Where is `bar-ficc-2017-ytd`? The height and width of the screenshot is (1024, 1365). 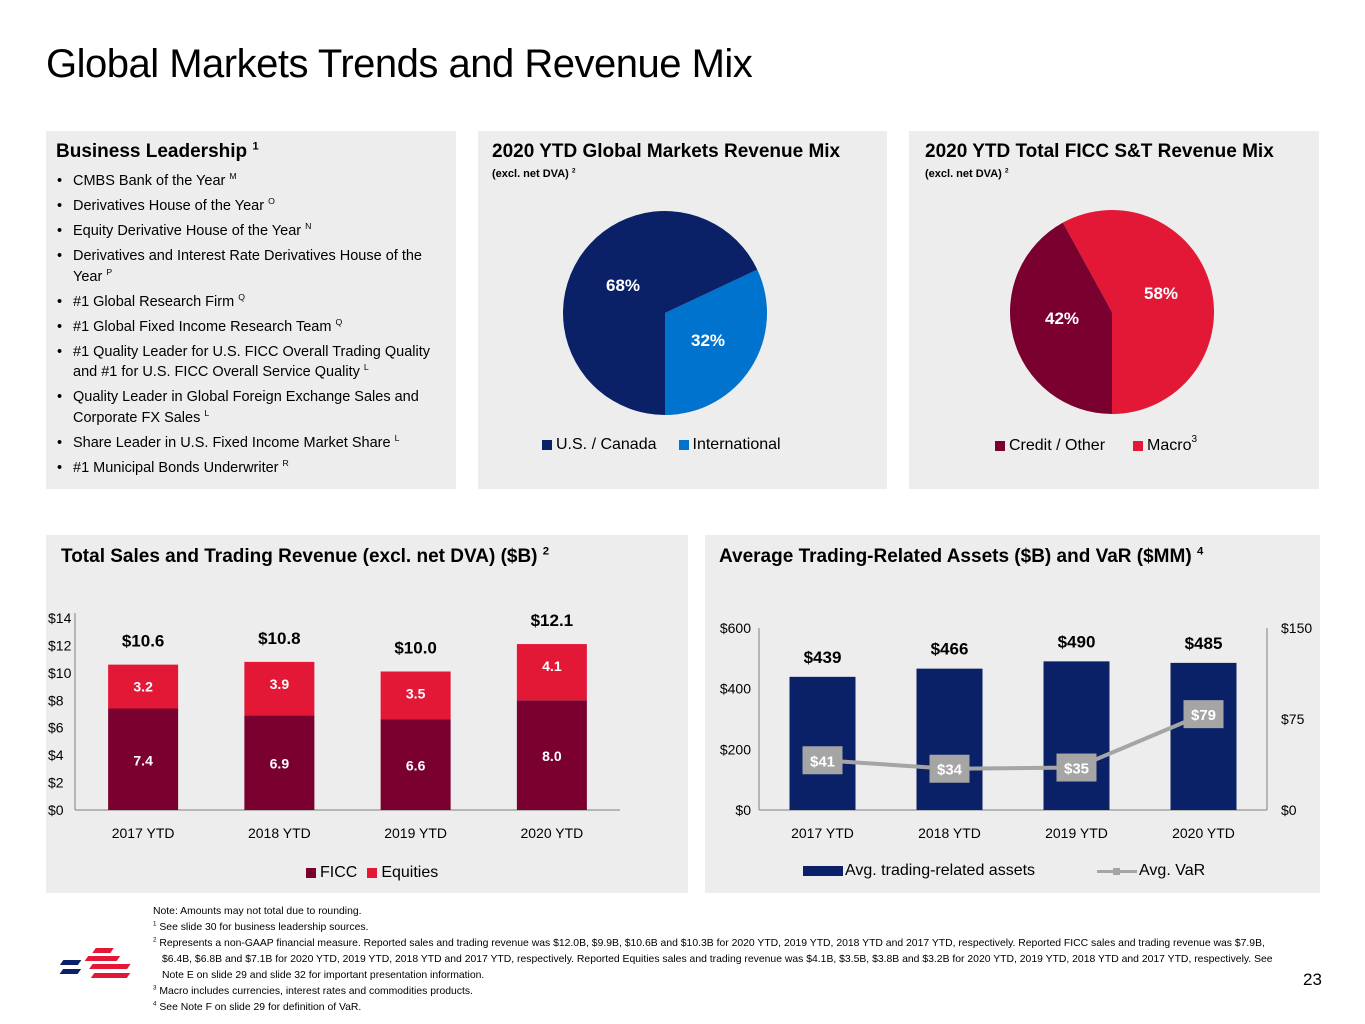
bar-ficc-2017-ytd is located at coordinates (143, 759).